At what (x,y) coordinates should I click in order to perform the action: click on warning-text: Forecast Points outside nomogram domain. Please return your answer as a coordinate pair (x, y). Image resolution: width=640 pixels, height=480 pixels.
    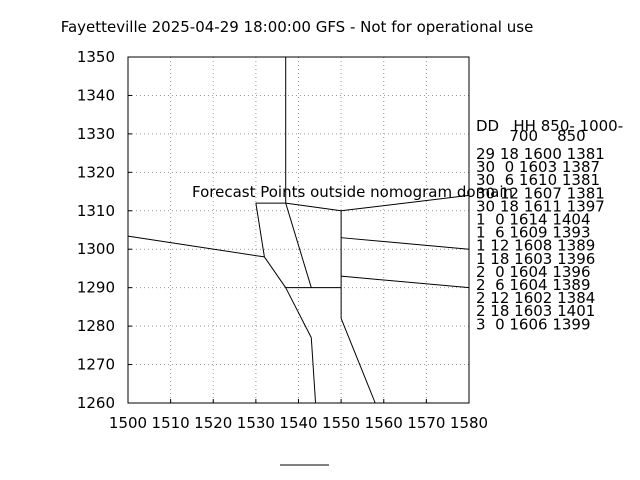
    Looking at the image, I should click on (352, 192).